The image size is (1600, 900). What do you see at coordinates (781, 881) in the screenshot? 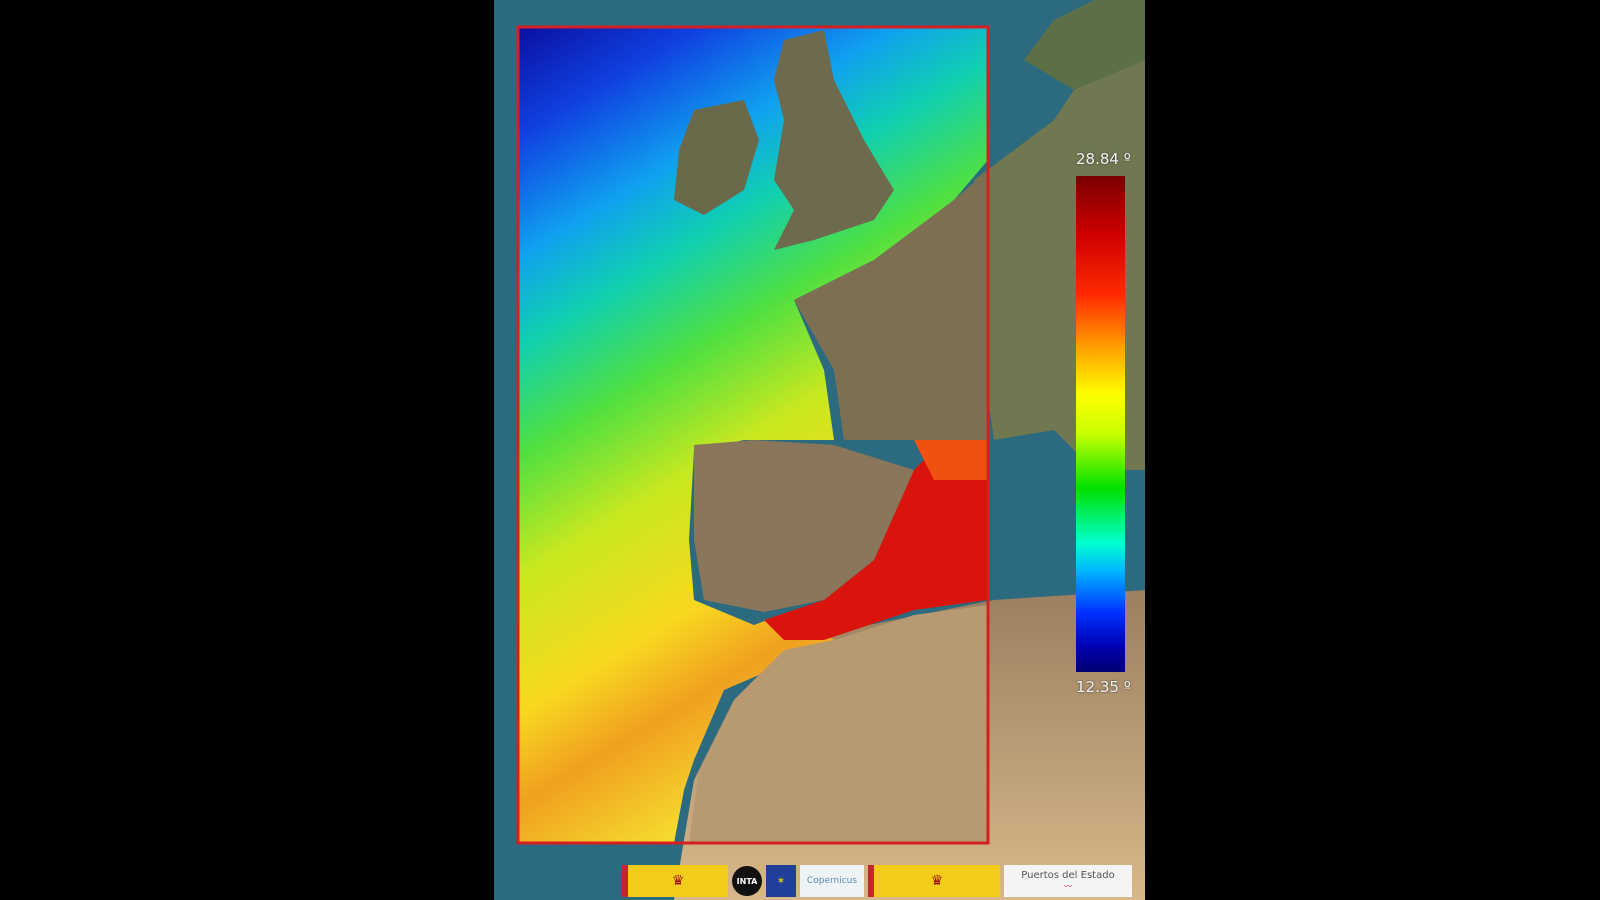
I see `eu-flag-logo: ✶` at bounding box center [781, 881].